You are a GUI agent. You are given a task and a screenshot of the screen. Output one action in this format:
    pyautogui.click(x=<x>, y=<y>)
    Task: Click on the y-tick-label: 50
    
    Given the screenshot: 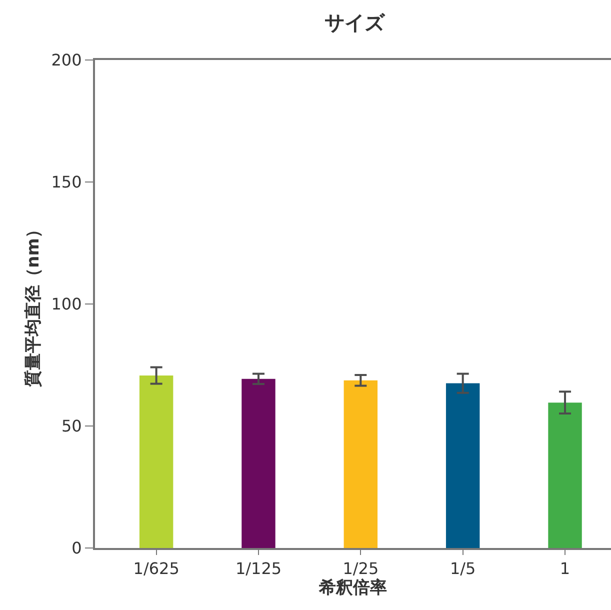 What is the action you would take?
    pyautogui.click(x=71, y=426)
    